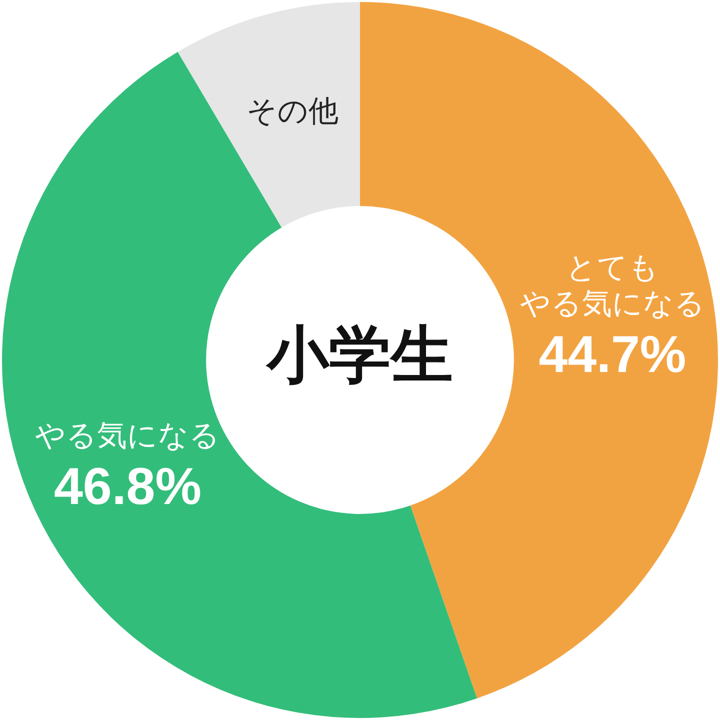  What do you see at coordinates (292, 111) in the screenshot?
I see `slice-label: その他` at bounding box center [292, 111].